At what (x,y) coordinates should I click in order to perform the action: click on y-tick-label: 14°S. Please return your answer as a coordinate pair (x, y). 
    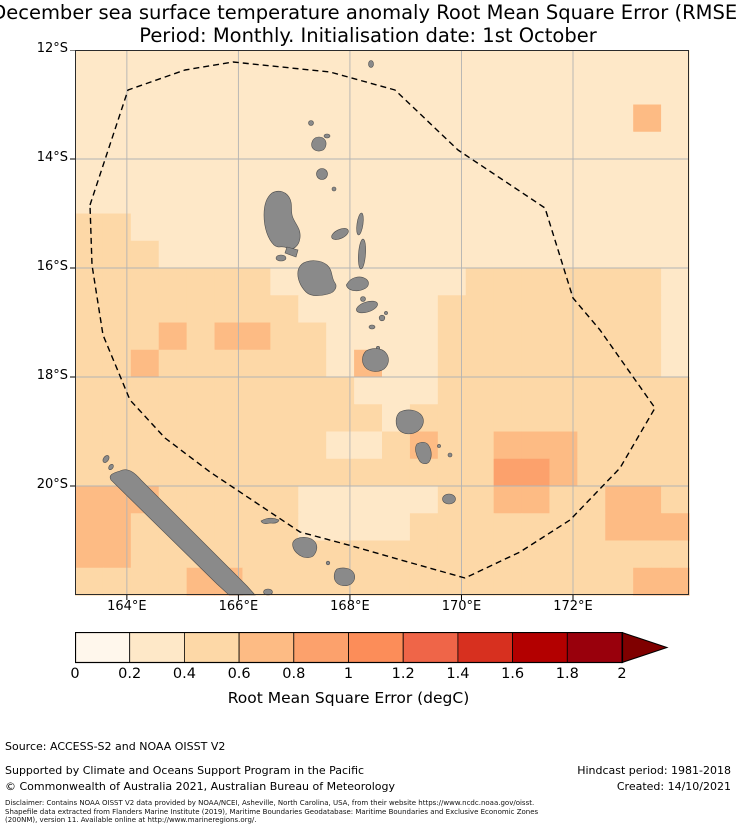
    Looking at the image, I should click on (52, 157).